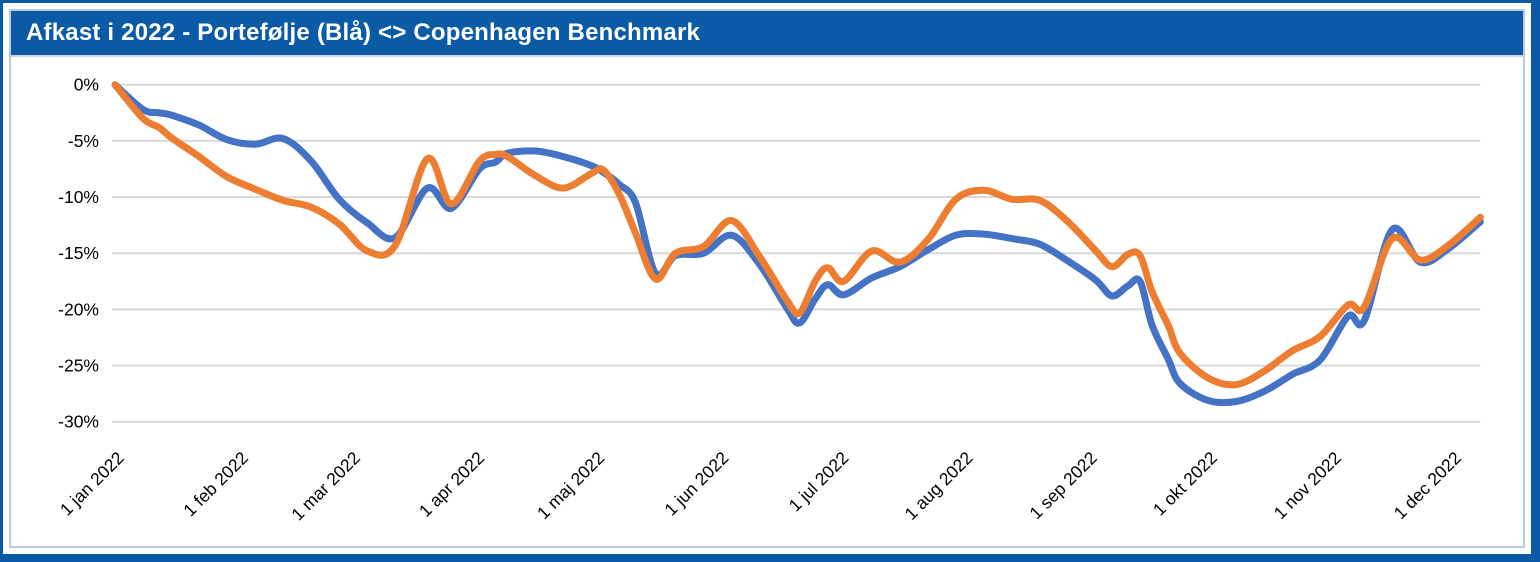 Image resolution: width=1540 pixels, height=562 pixels. What do you see at coordinates (78, 309) in the screenshot?
I see `y-axis-tick-label: -20%` at bounding box center [78, 309].